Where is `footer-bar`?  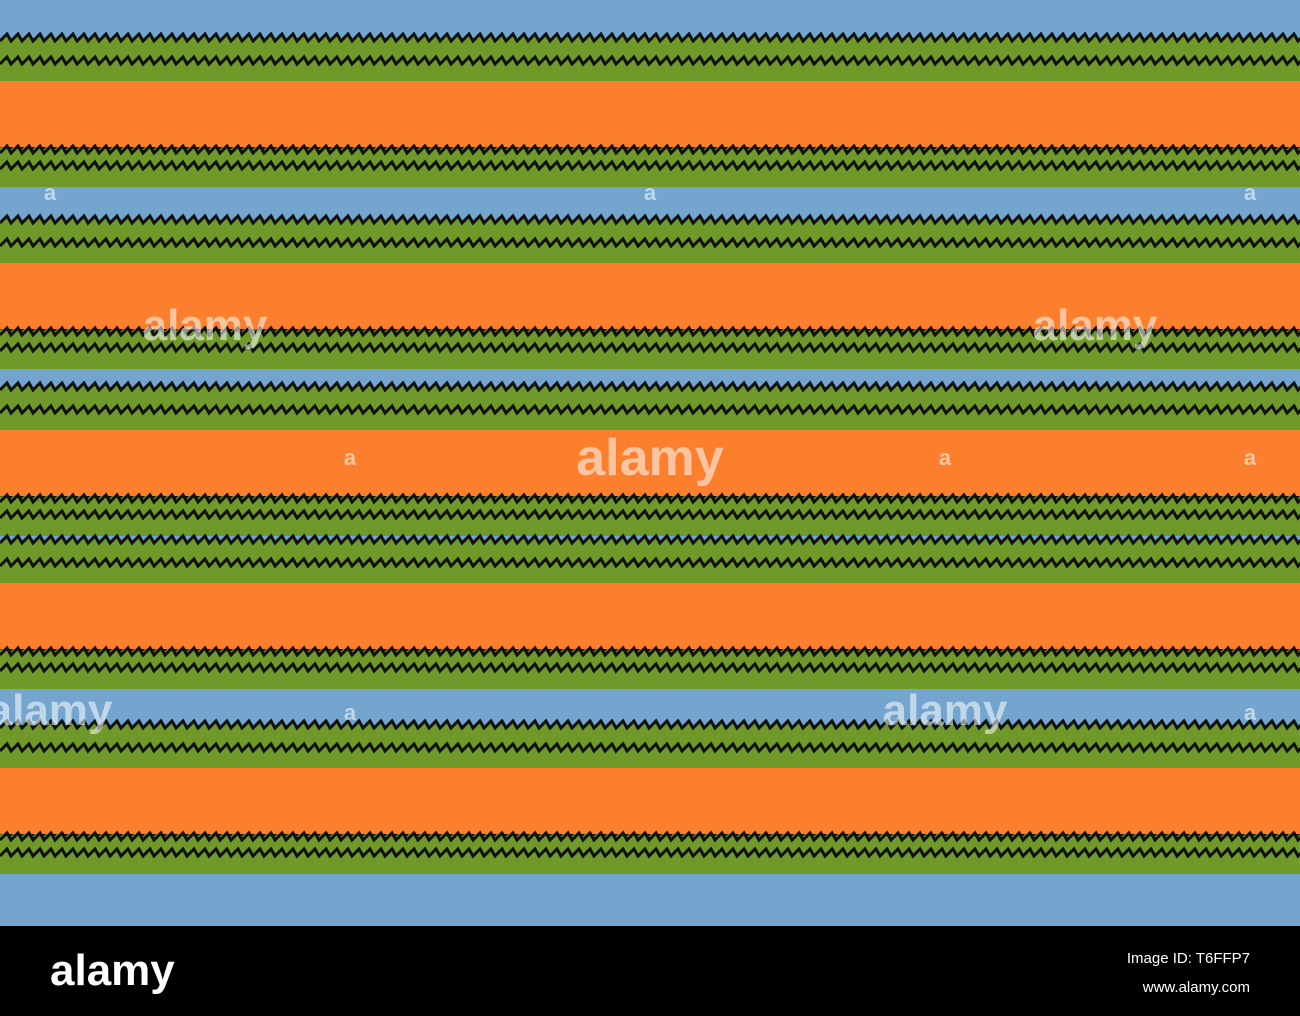 footer-bar is located at coordinates (650, 971).